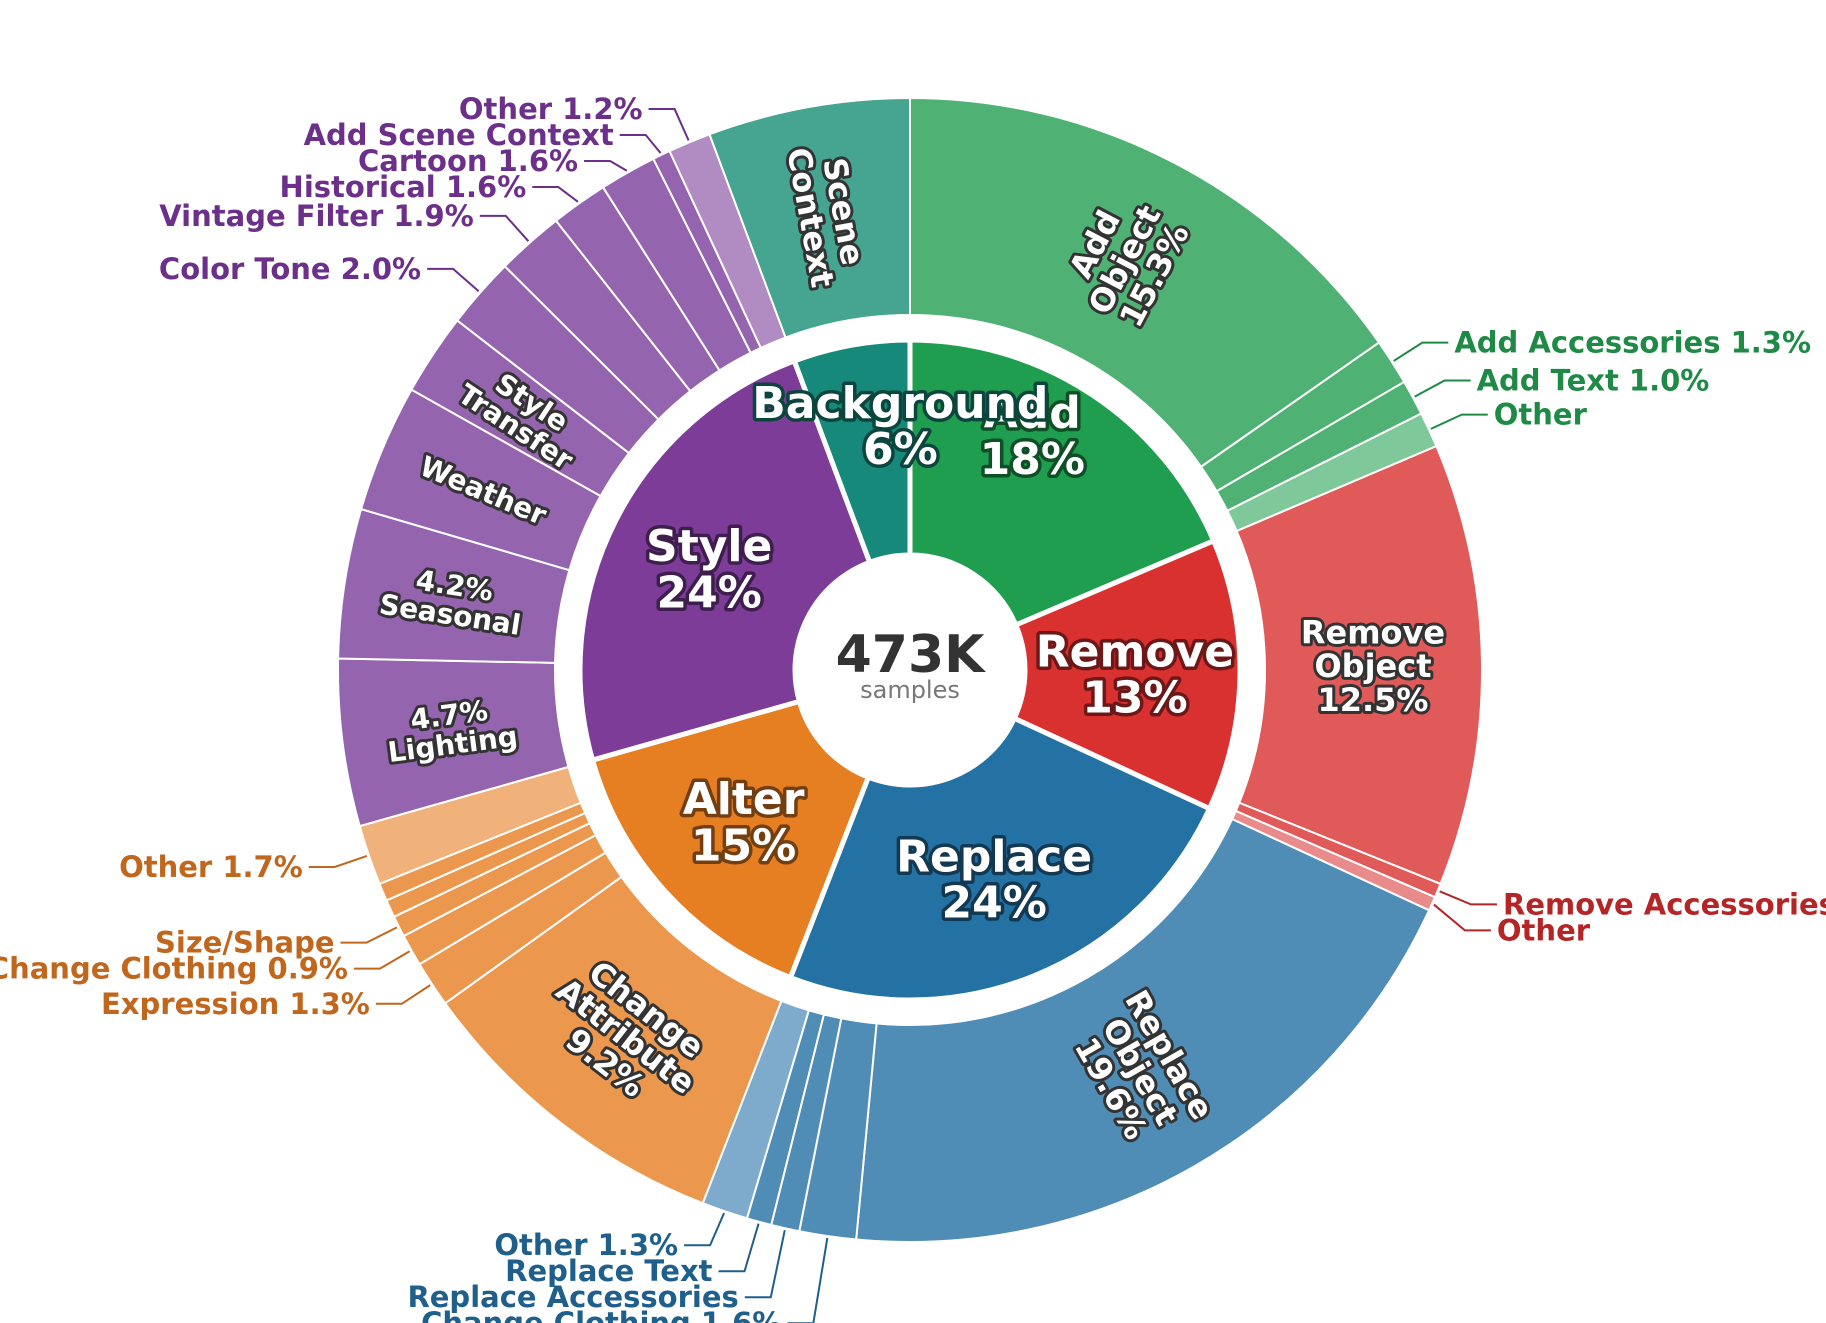 The width and height of the screenshot is (1826, 1323). Describe the element at coordinates (1462, 917) in the screenshot. I see `leader-line-remove-other` at that location.